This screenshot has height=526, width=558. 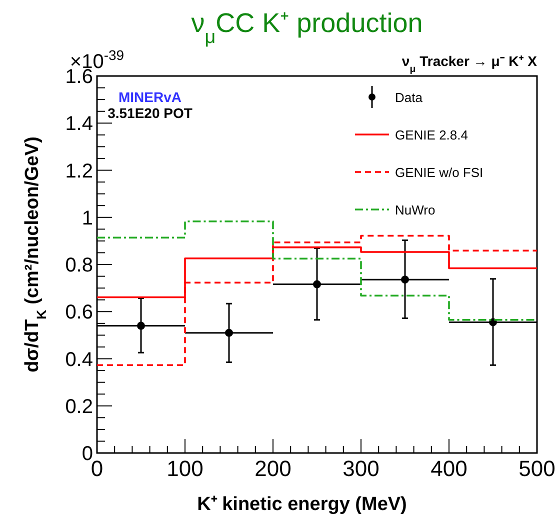 I want to click on x-tick-label: 300, so click(x=361, y=468).